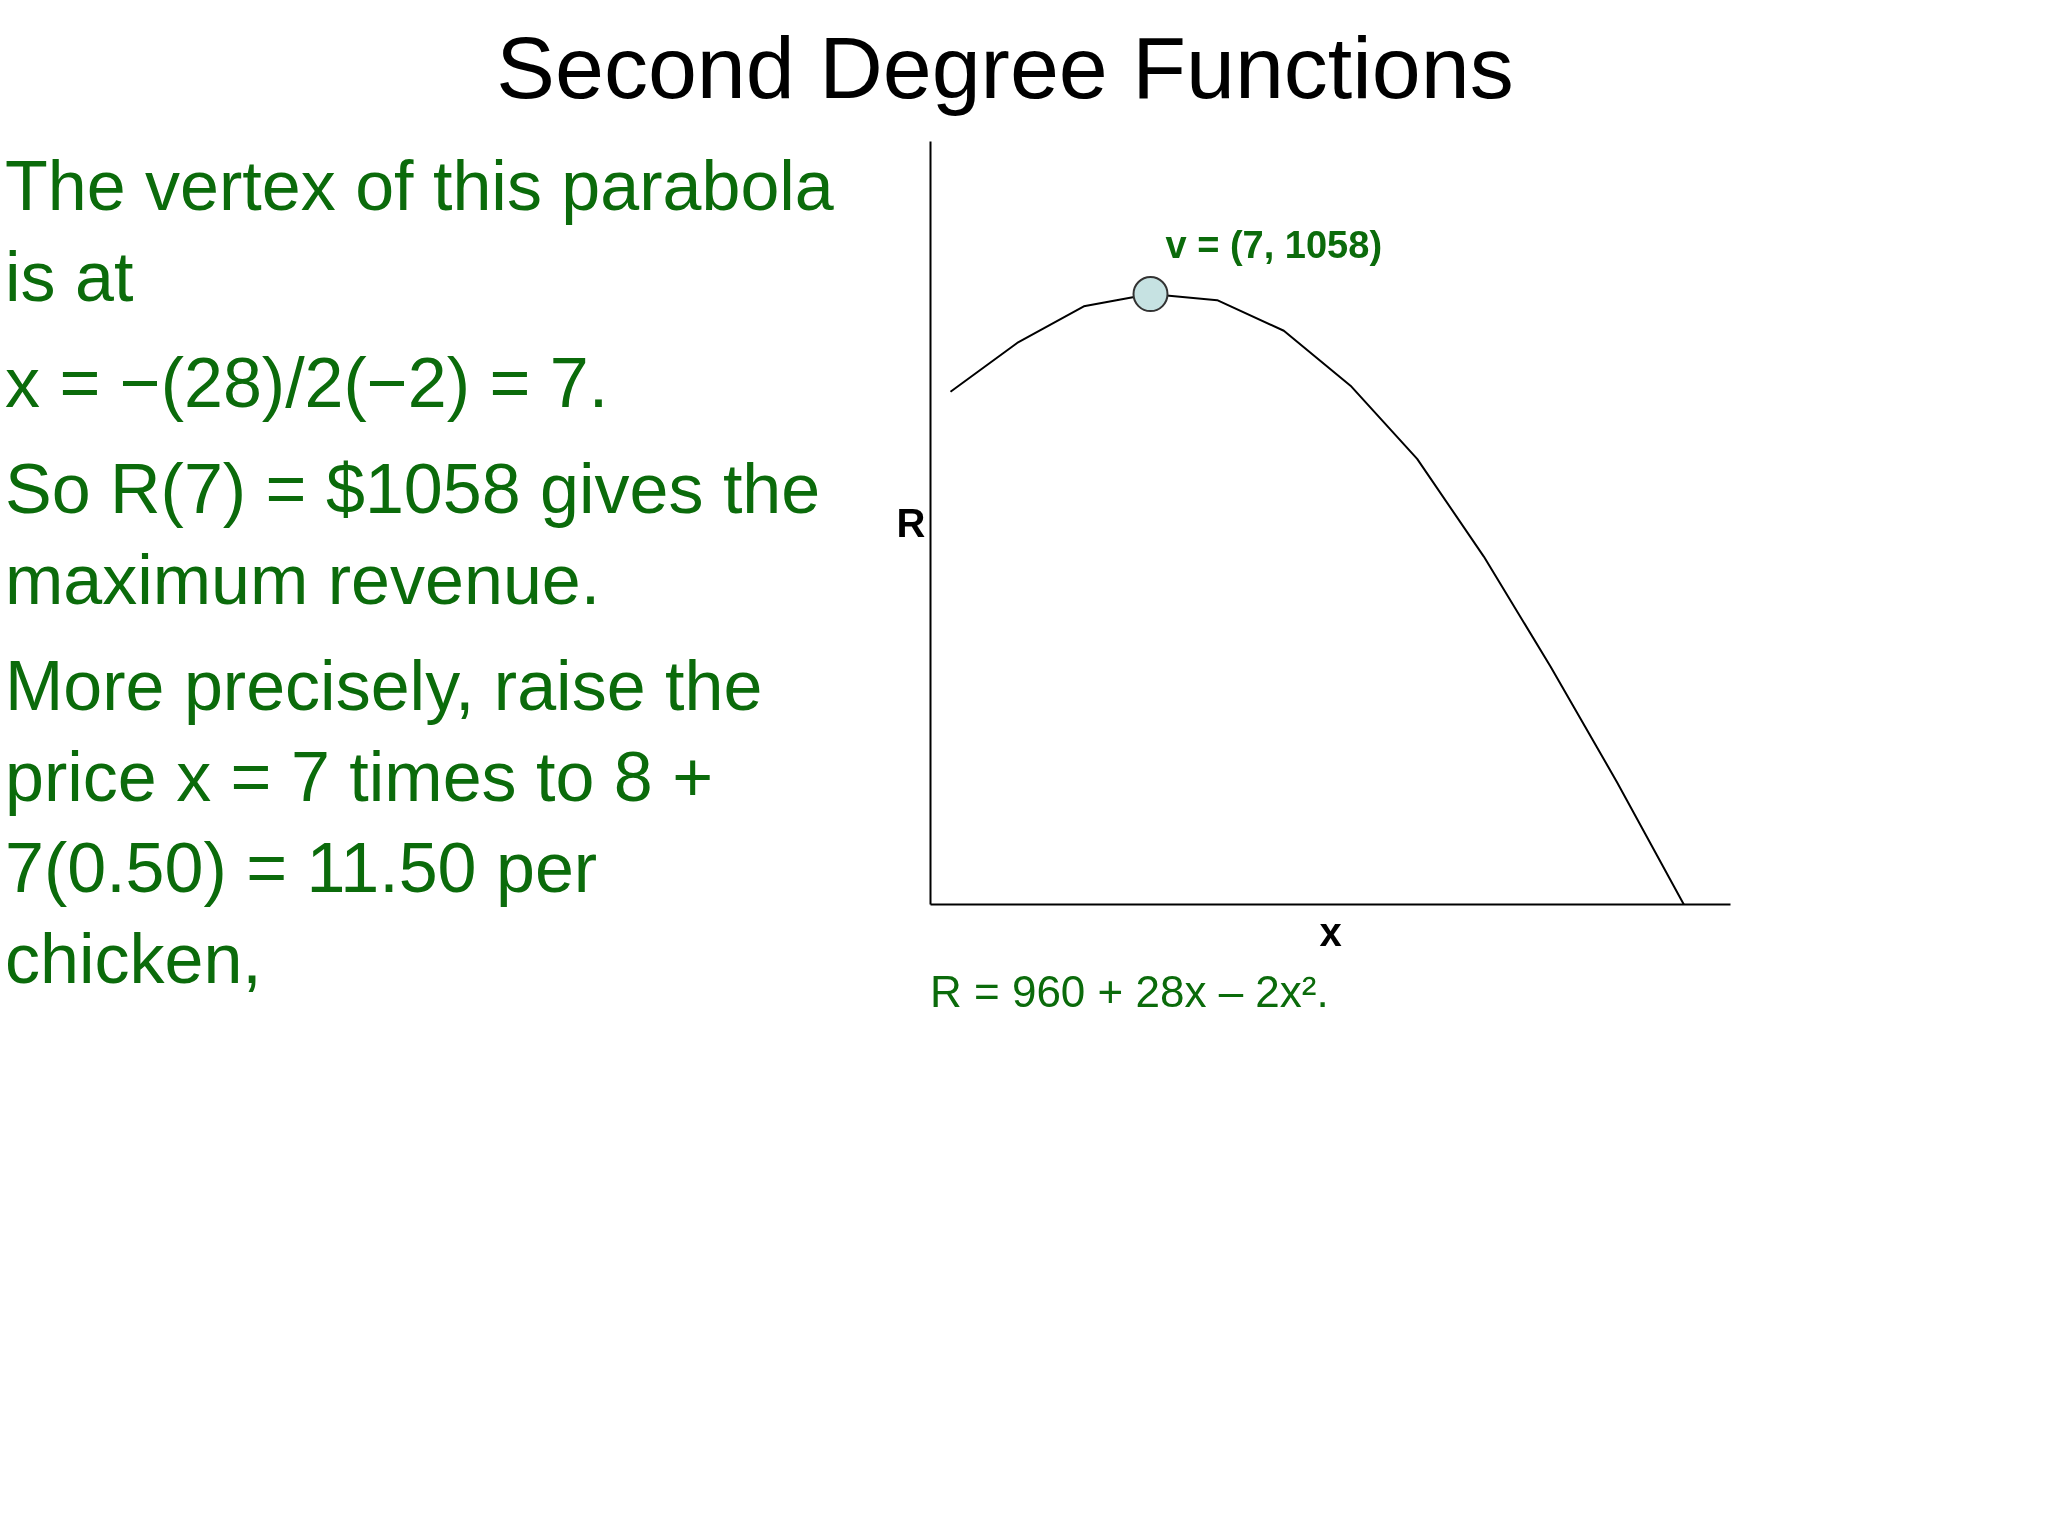 The height and width of the screenshot is (1536, 2048). Describe the element at coordinates (1274, 244) in the screenshot. I see `text: v = (7, 1058)` at that location.